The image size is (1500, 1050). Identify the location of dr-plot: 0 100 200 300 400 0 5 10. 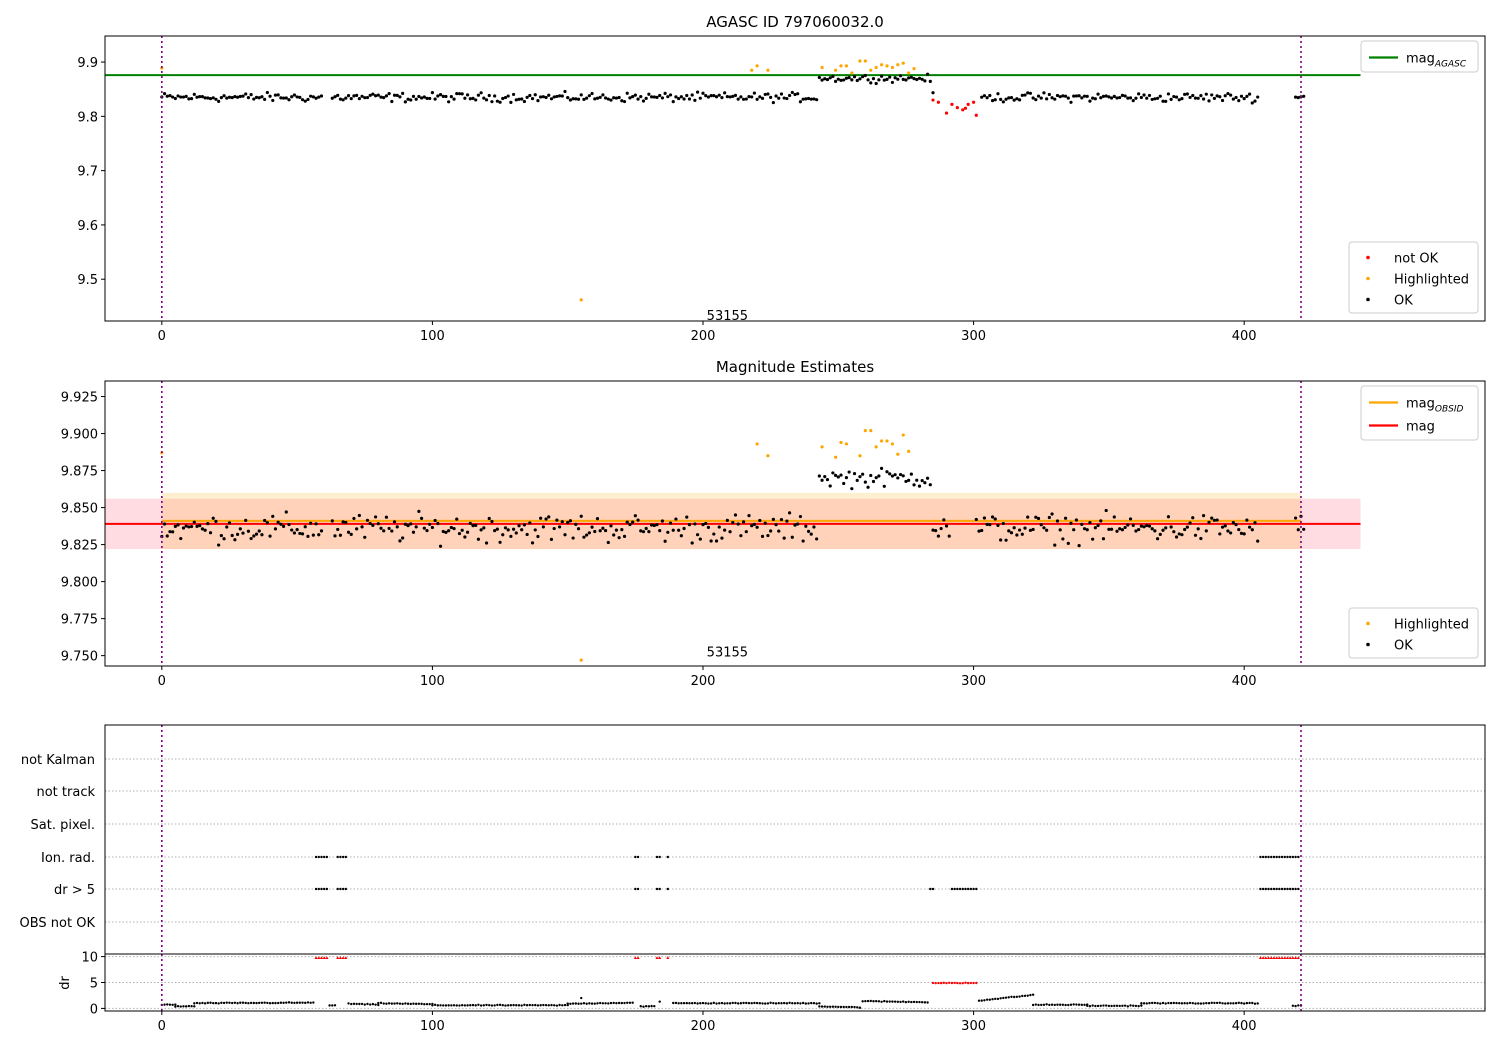
(783, 992).